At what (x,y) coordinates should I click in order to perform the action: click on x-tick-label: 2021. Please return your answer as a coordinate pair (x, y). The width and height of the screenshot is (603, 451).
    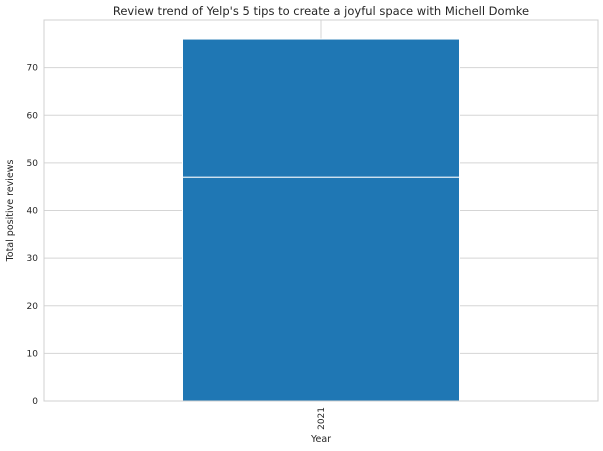
    Looking at the image, I should click on (322, 418).